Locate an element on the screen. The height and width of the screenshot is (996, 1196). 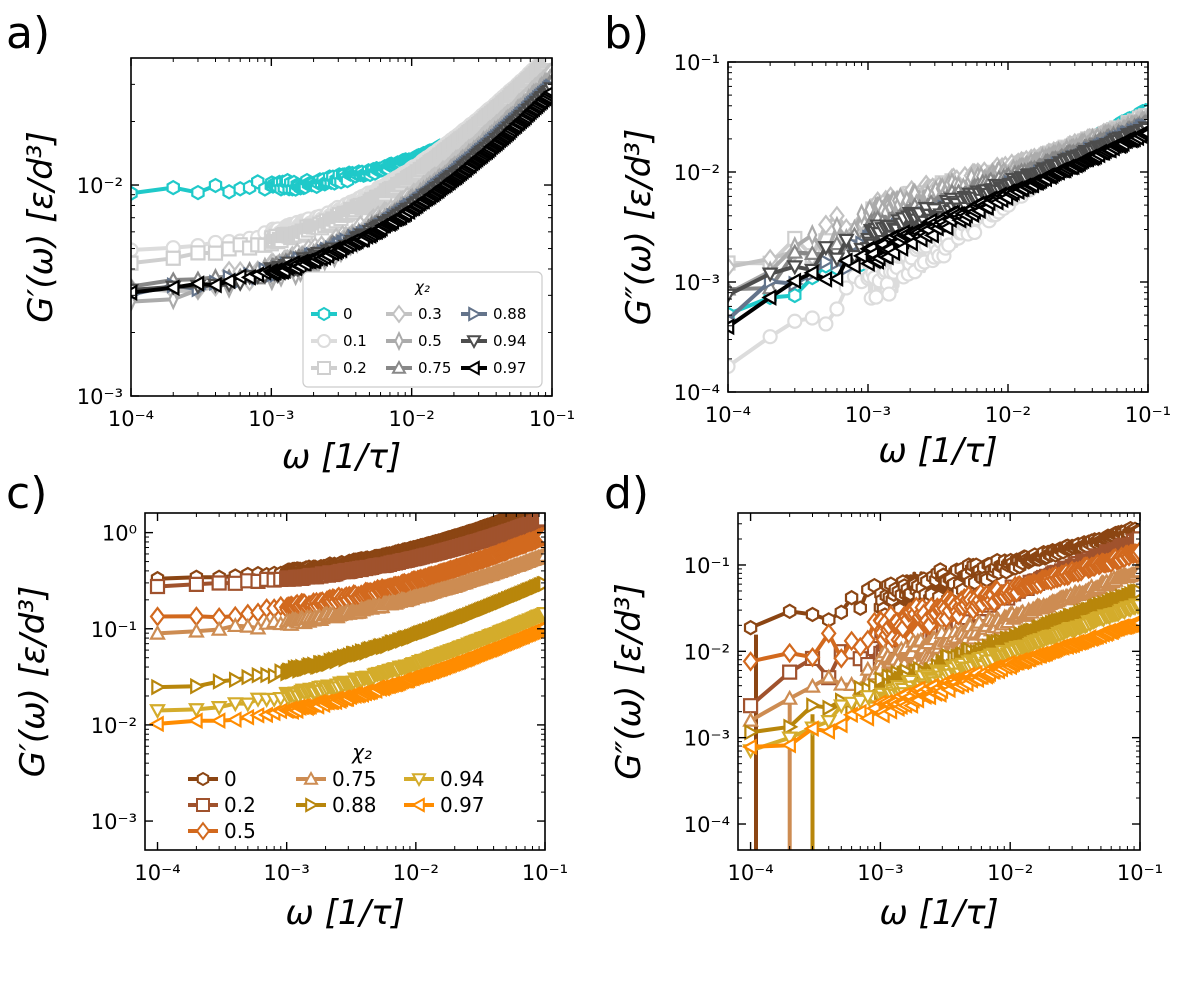
legend-label: 0.97 is located at coordinates (509, 368).